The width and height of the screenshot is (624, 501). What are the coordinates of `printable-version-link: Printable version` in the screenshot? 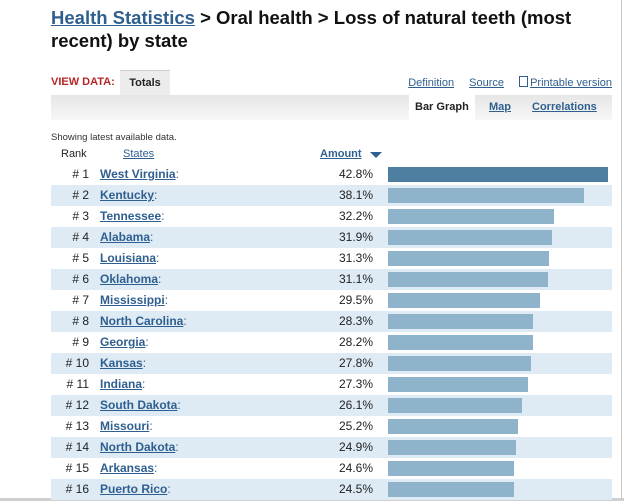 It's located at (565, 82).